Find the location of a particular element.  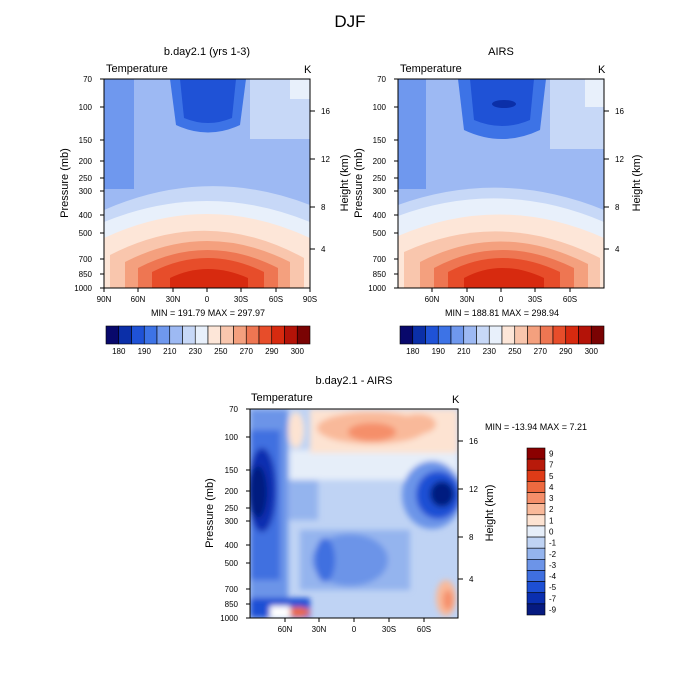

y-tick-label: 200 is located at coordinates (380, 161).